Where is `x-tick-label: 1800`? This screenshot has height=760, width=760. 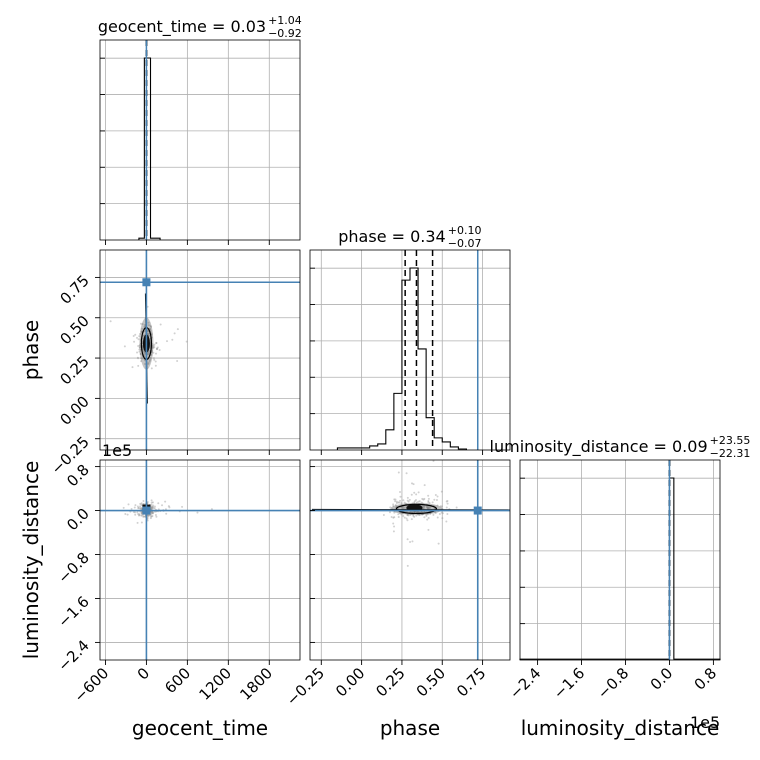
x-tick-label: 1800 is located at coordinates (256, 684).